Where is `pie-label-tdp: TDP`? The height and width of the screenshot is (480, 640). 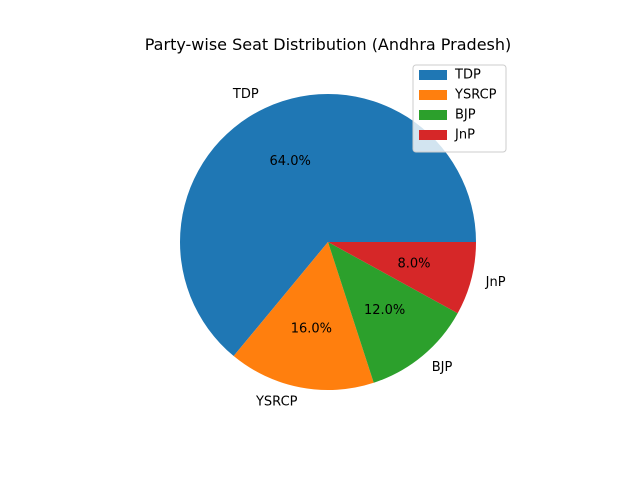 pie-label-tdp: TDP is located at coordinates (245, 94).